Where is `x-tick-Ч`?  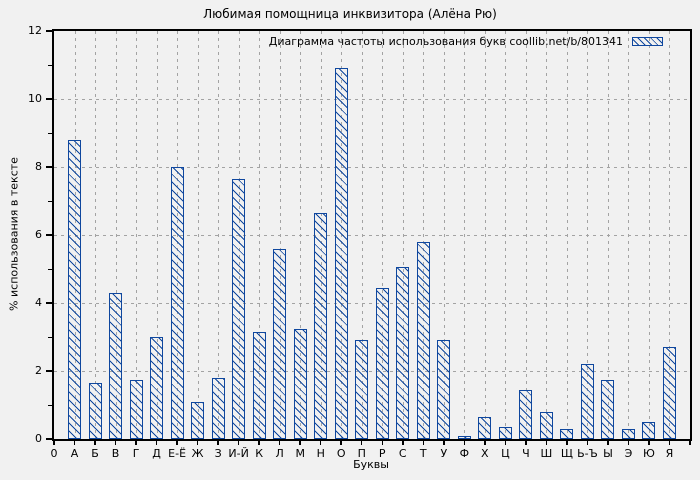 x-tick-Ч is located at coordinates (526, 443).